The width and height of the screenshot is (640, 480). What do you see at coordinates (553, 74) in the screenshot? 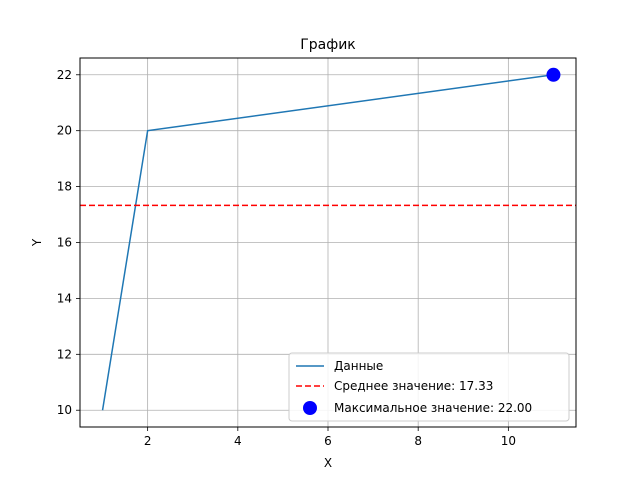
I see `max-point-marker` at bounding box center [553, 74].